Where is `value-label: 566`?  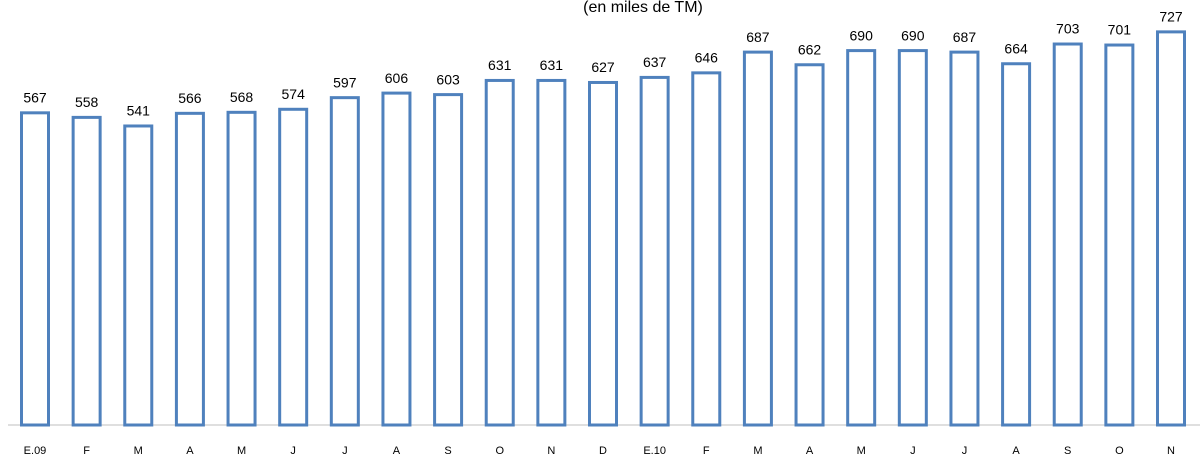 value-label: 566 is located at coordinates (190, 98).